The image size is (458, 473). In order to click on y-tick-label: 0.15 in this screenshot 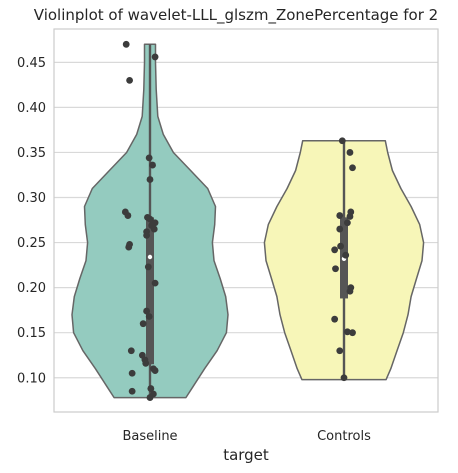, I will do `click(31, 333)`.